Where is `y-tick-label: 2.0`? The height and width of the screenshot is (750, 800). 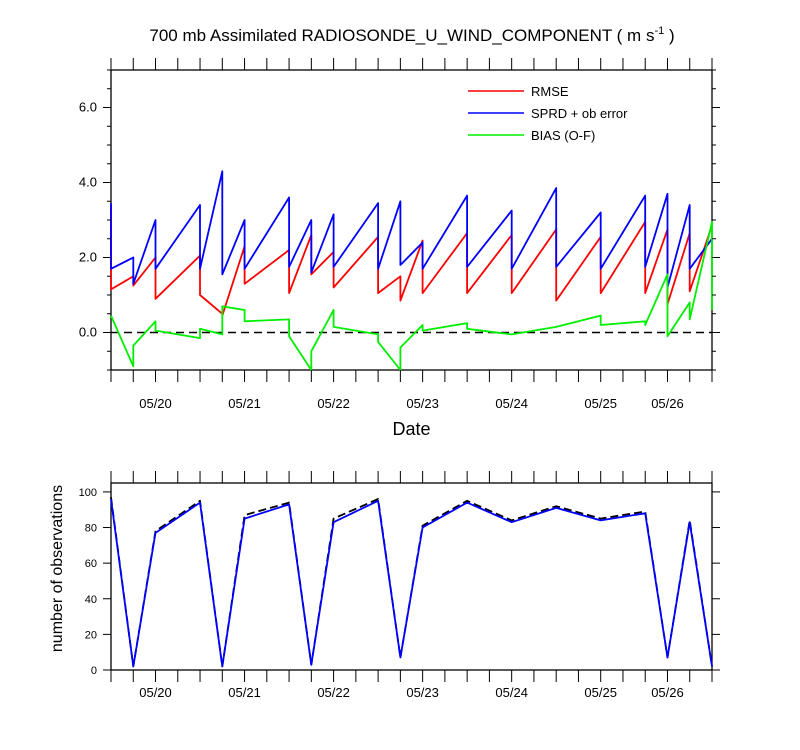
y-tick-label: 2.0 is located at coordinates (88, 257).